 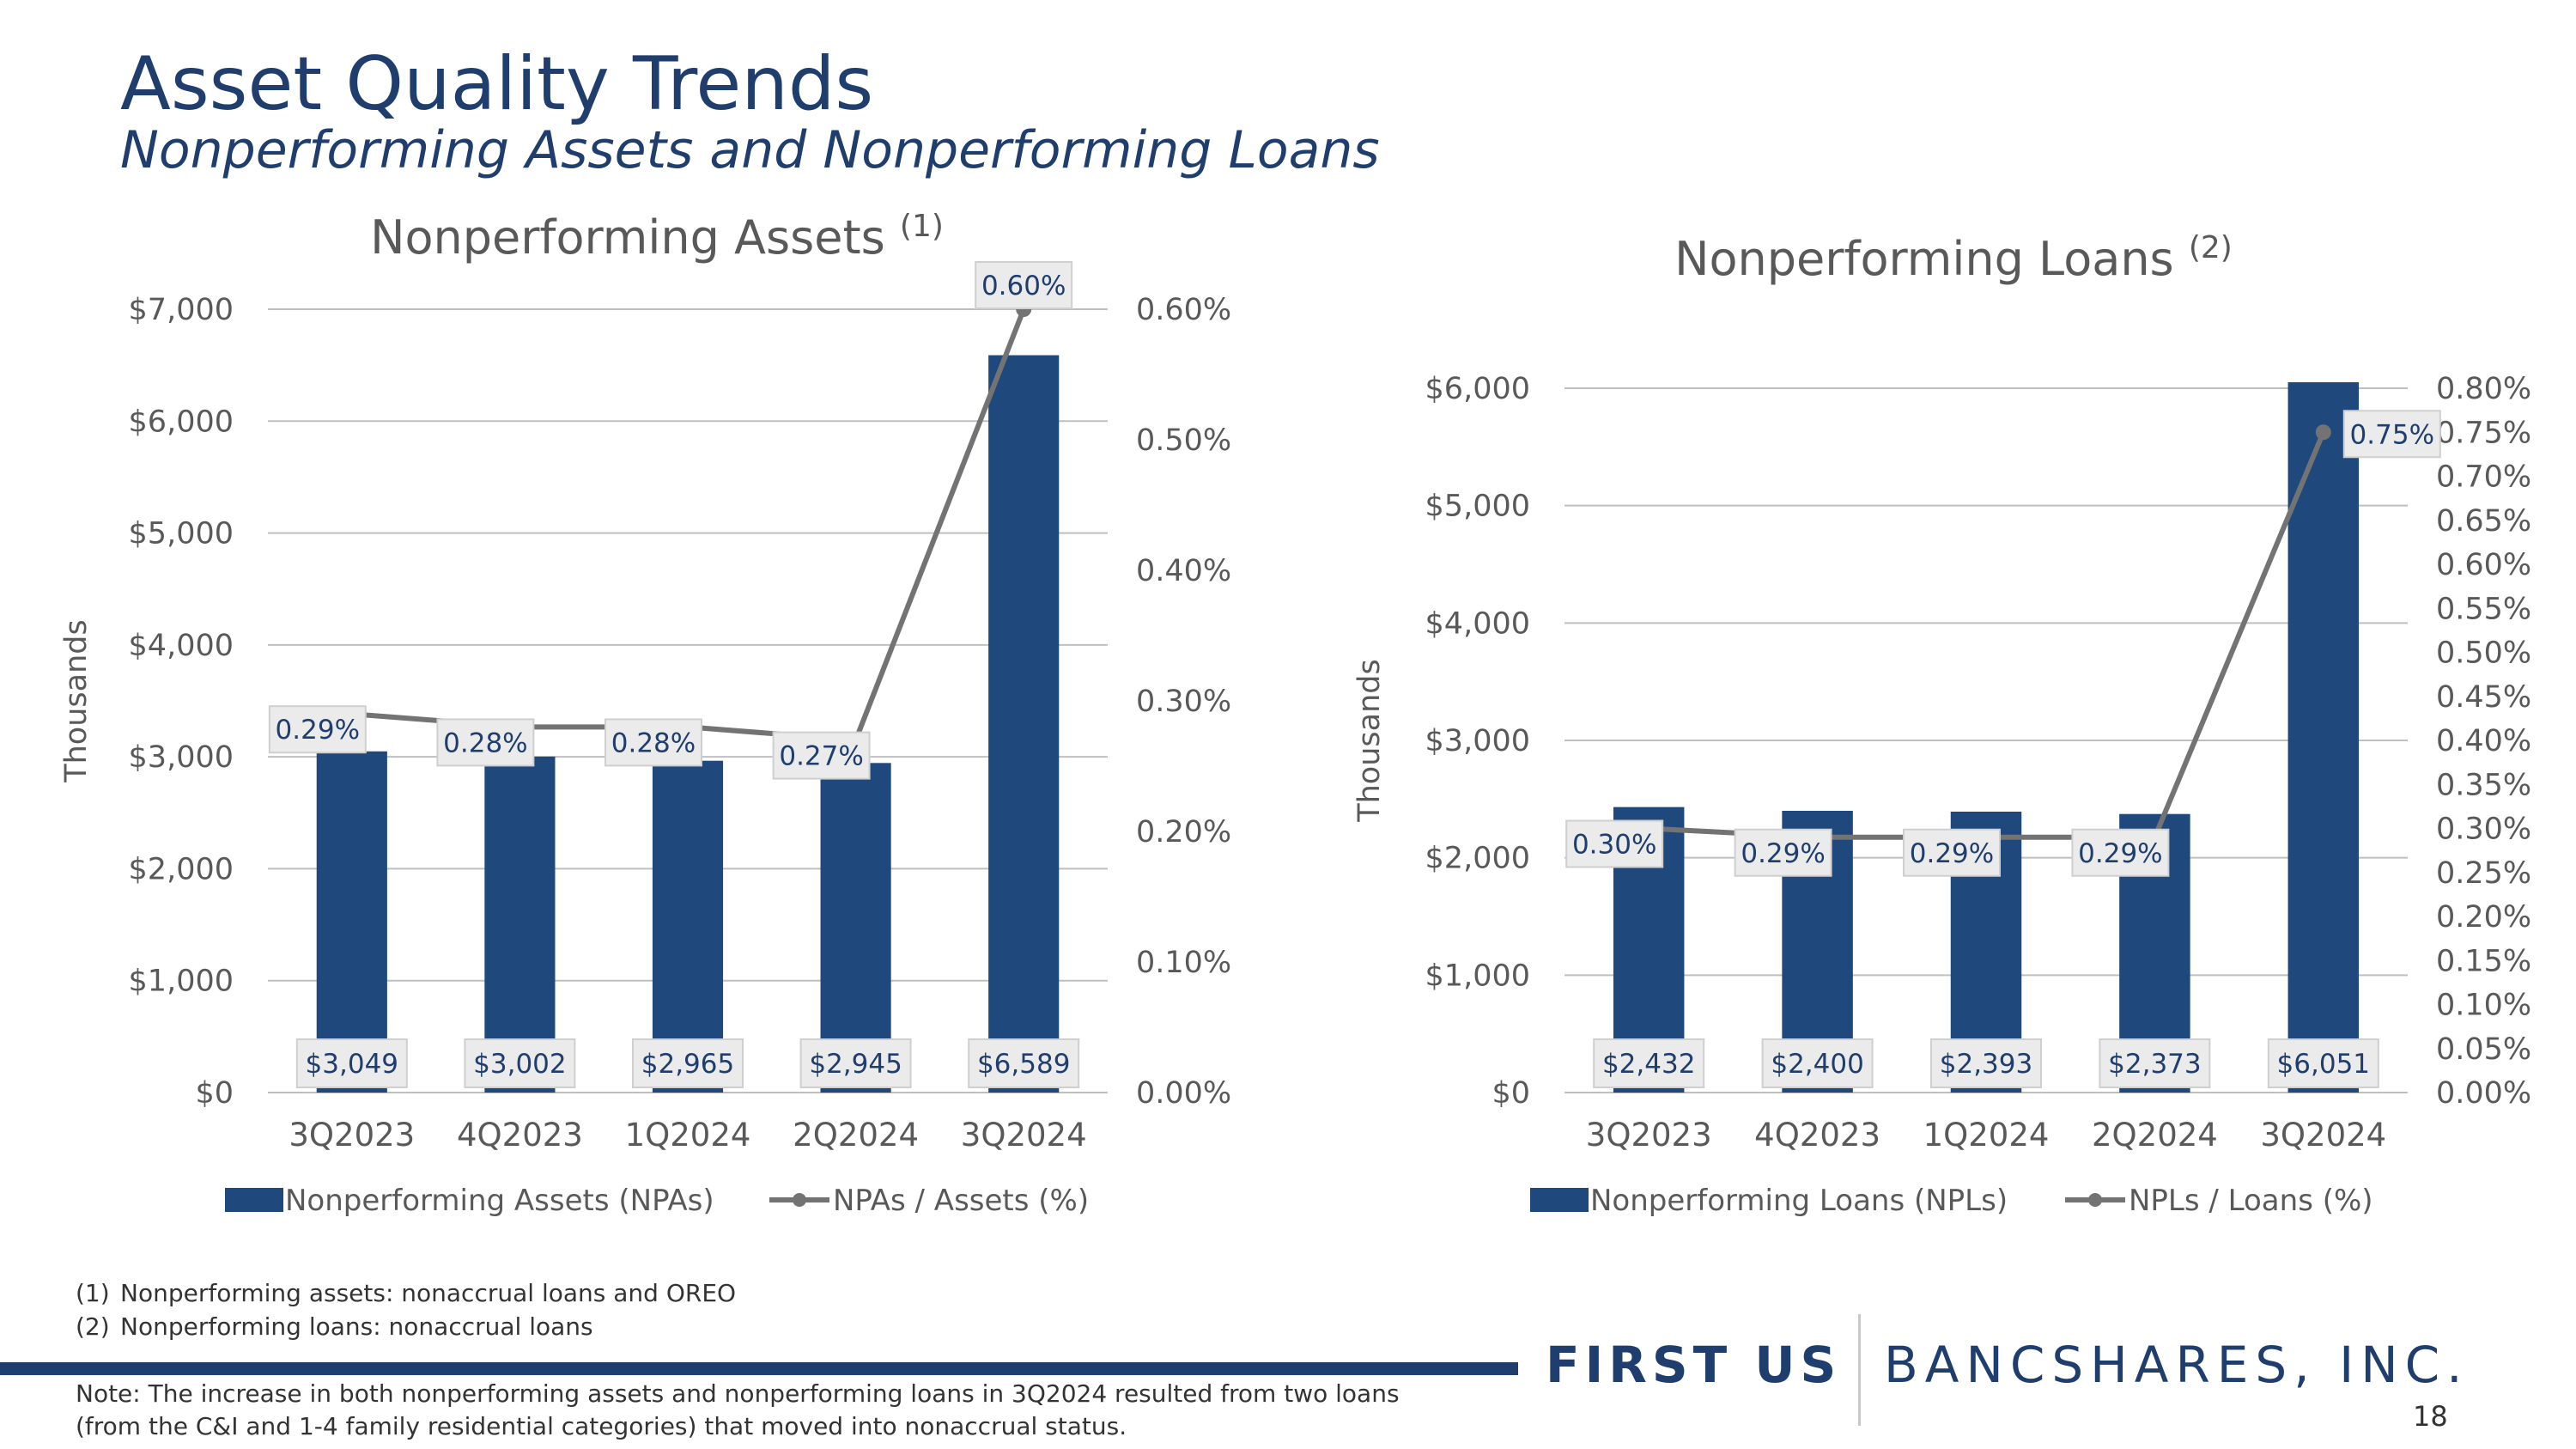 I want to click on npl-y-tick-label: $1,000, so click(x=1477, y=976).